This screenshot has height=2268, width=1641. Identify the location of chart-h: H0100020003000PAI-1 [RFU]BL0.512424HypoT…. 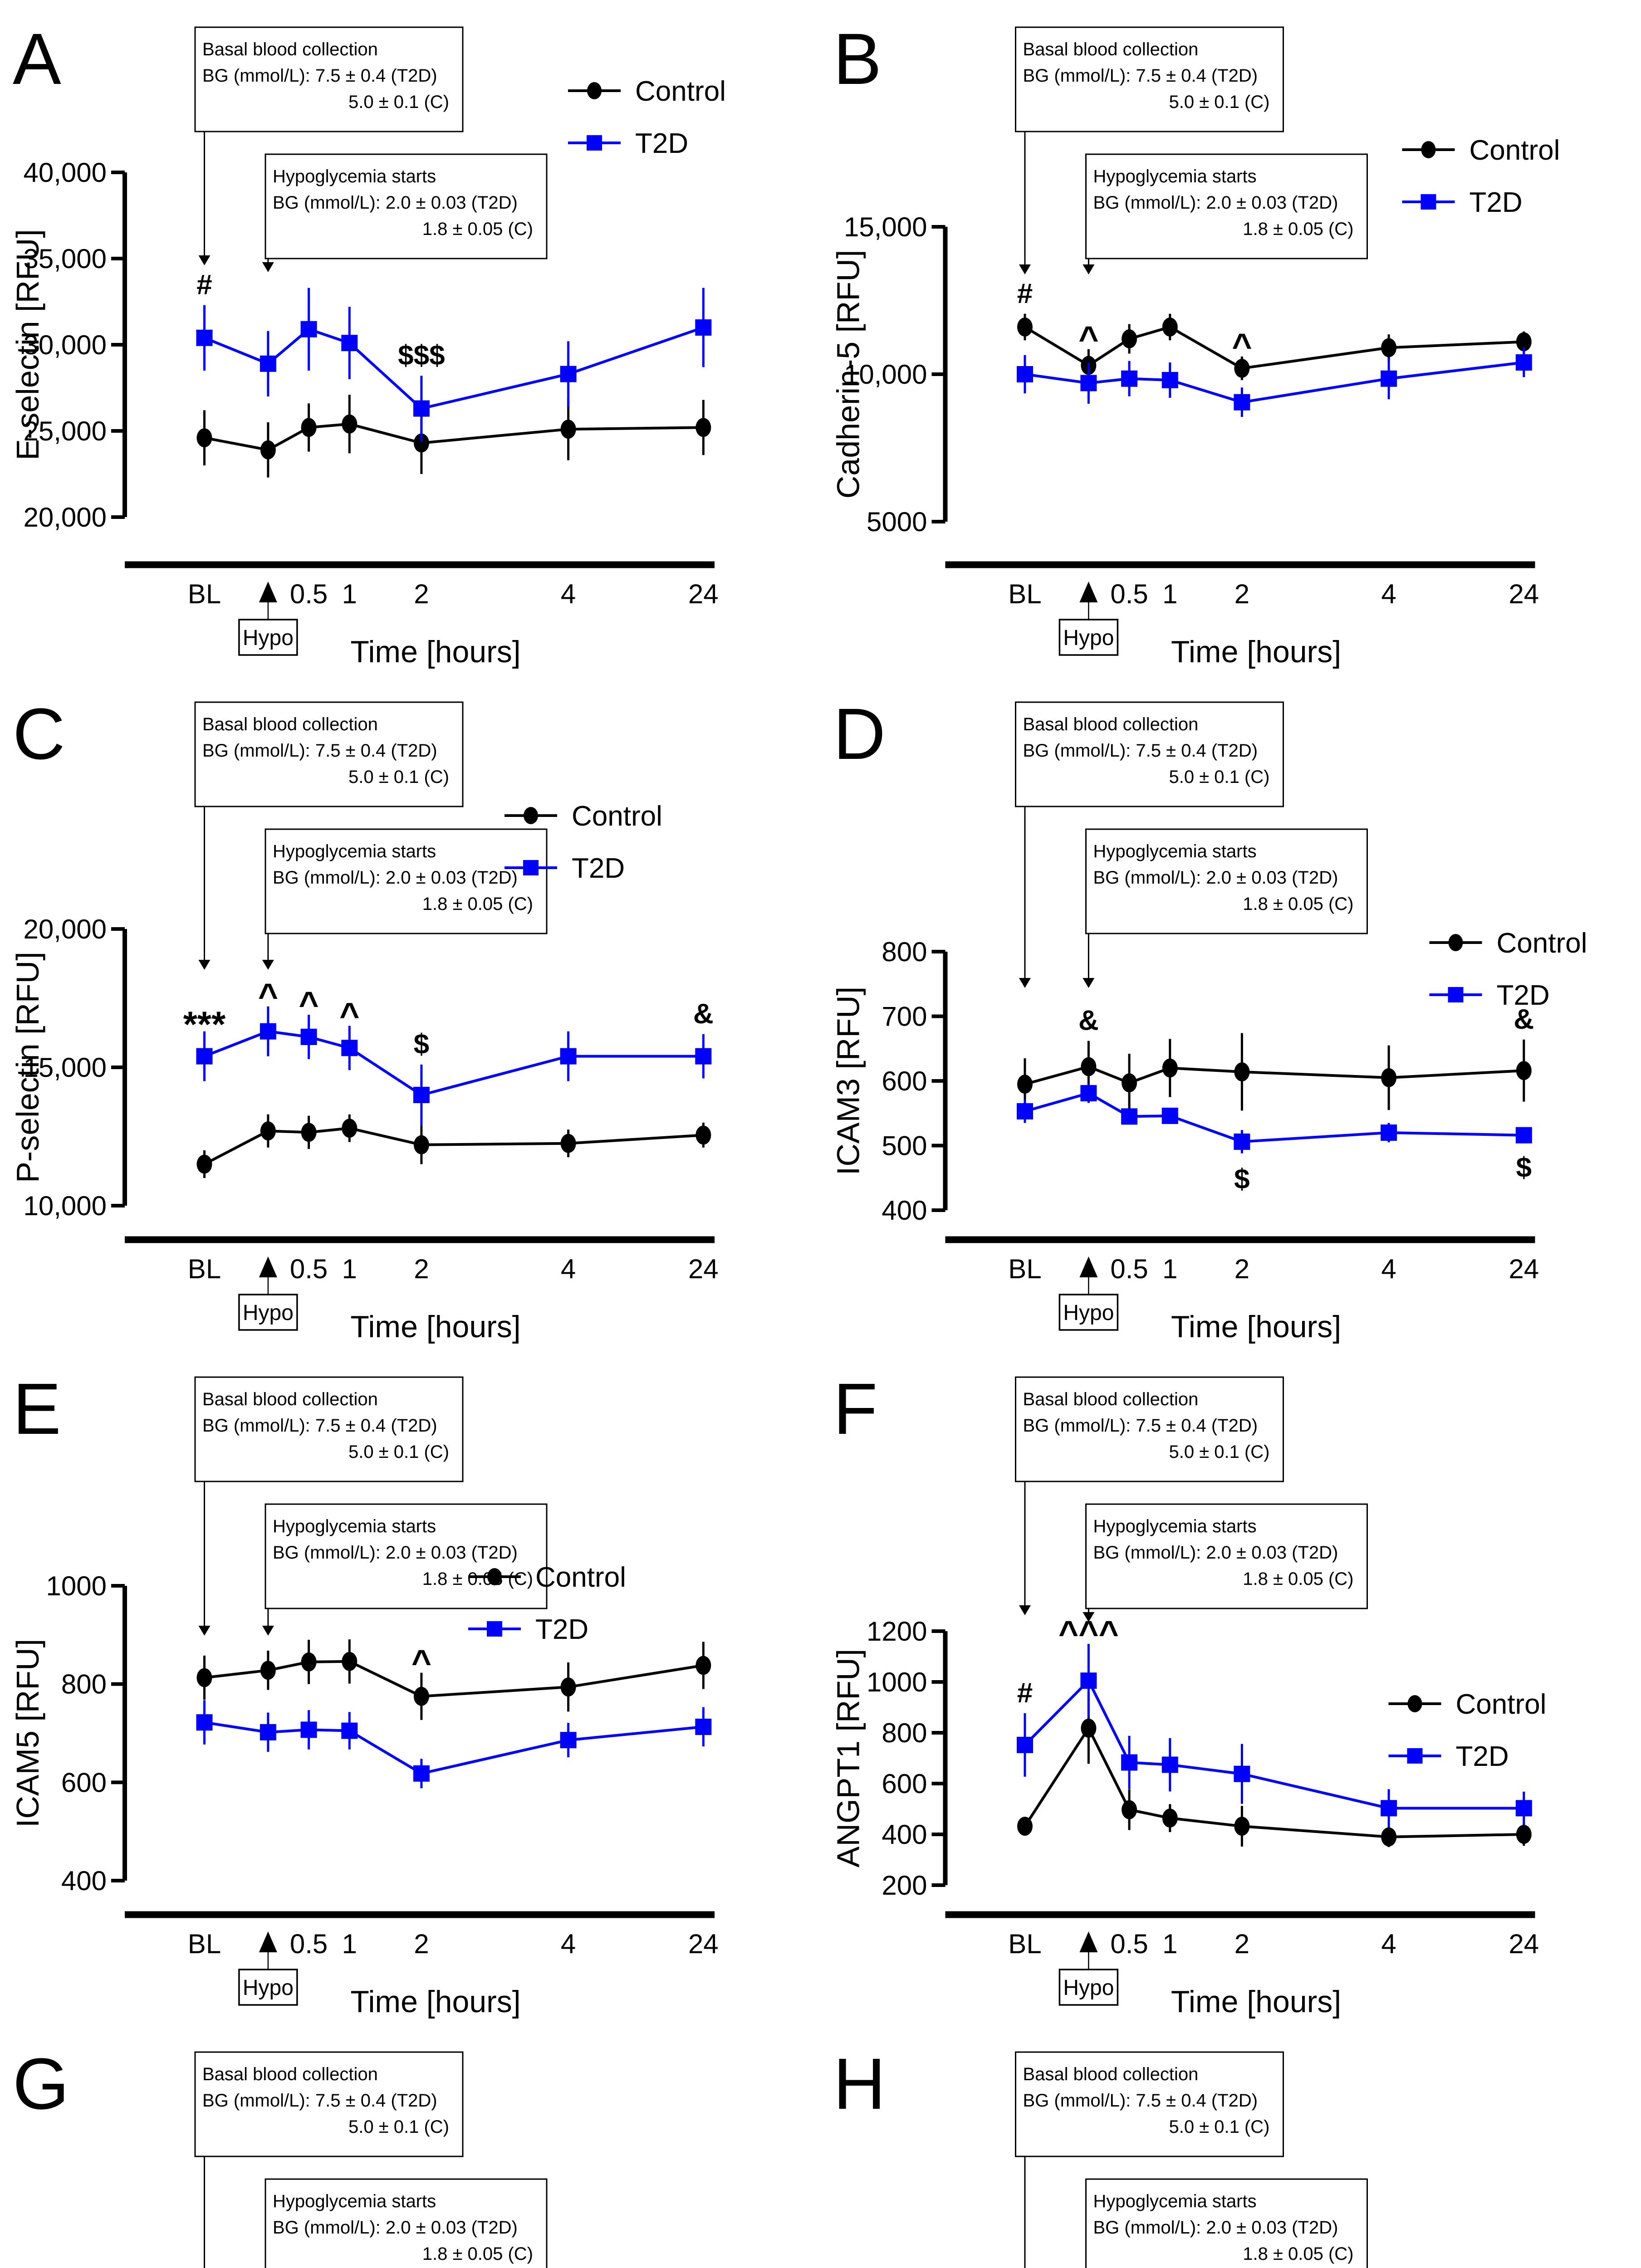
(1230, 2147).